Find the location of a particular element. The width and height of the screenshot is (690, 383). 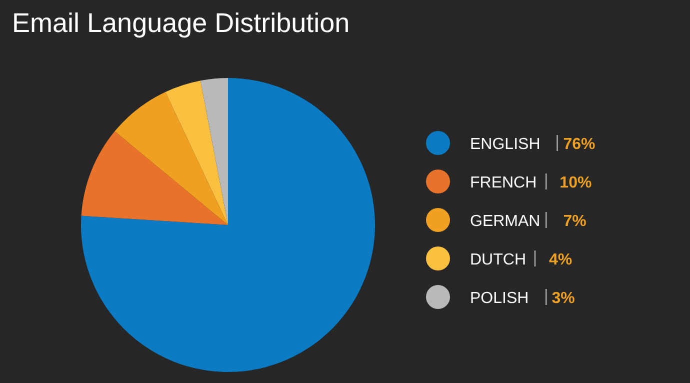

chart-title: Email Language Distribution is located at coordinates (181, 23).